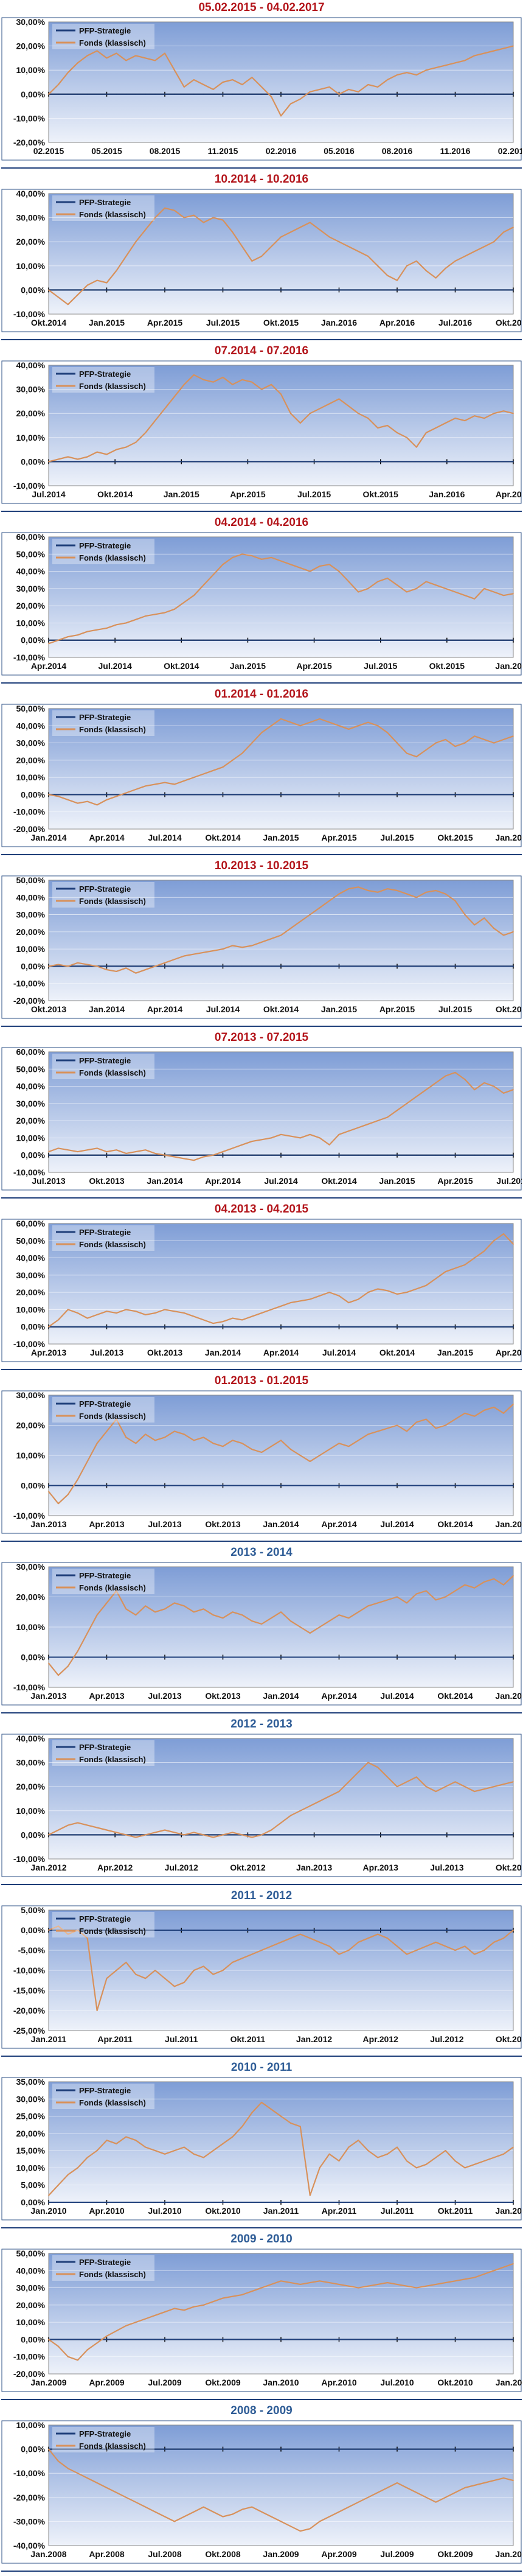 The image size is (523, 2576). I want to click on chart-title: 2011 - 2012, so click(261, 1895).